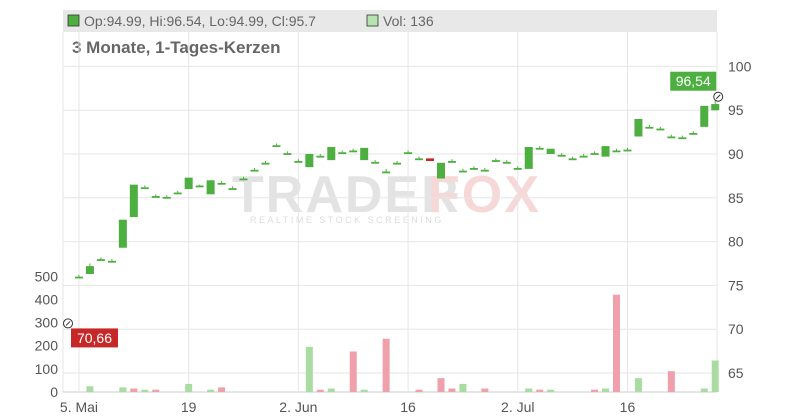  What do you see at coordinates (484, 195) in the screenshot?
I see `watermark-brand-right: FOX` at bounding box center [484, 195].